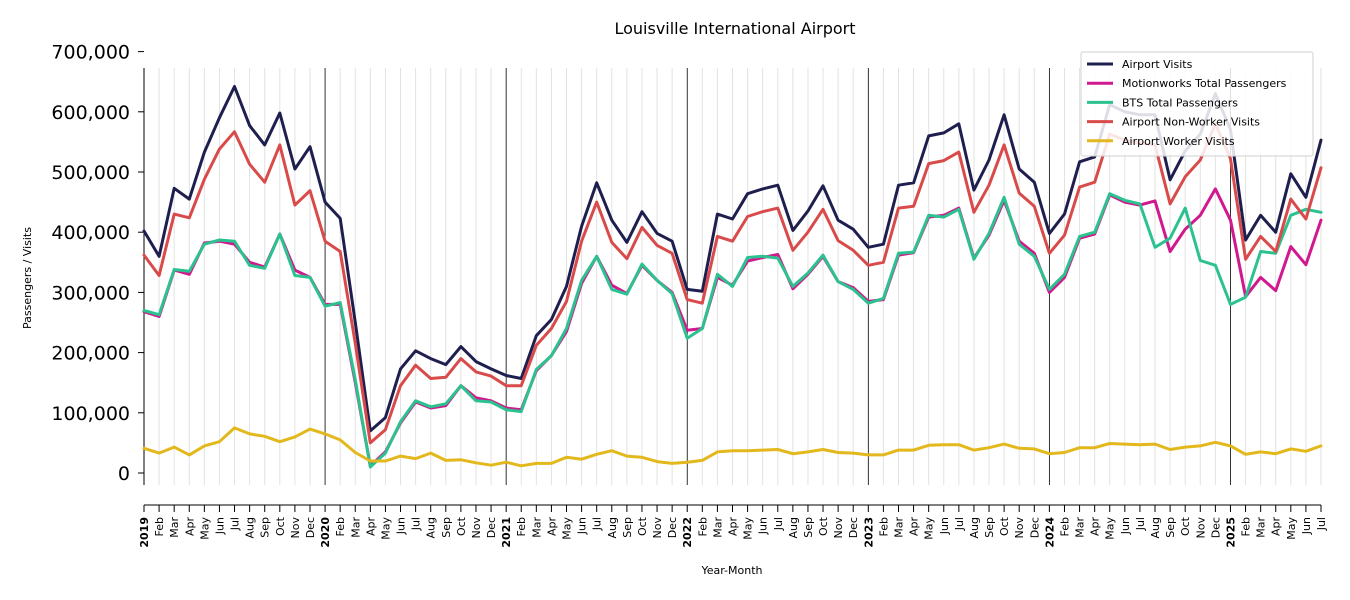  What do you see at coordinates (731, 570) in the screenshot?
I see `x-axis-label: Year-Month` at bounding box center [731, 570].